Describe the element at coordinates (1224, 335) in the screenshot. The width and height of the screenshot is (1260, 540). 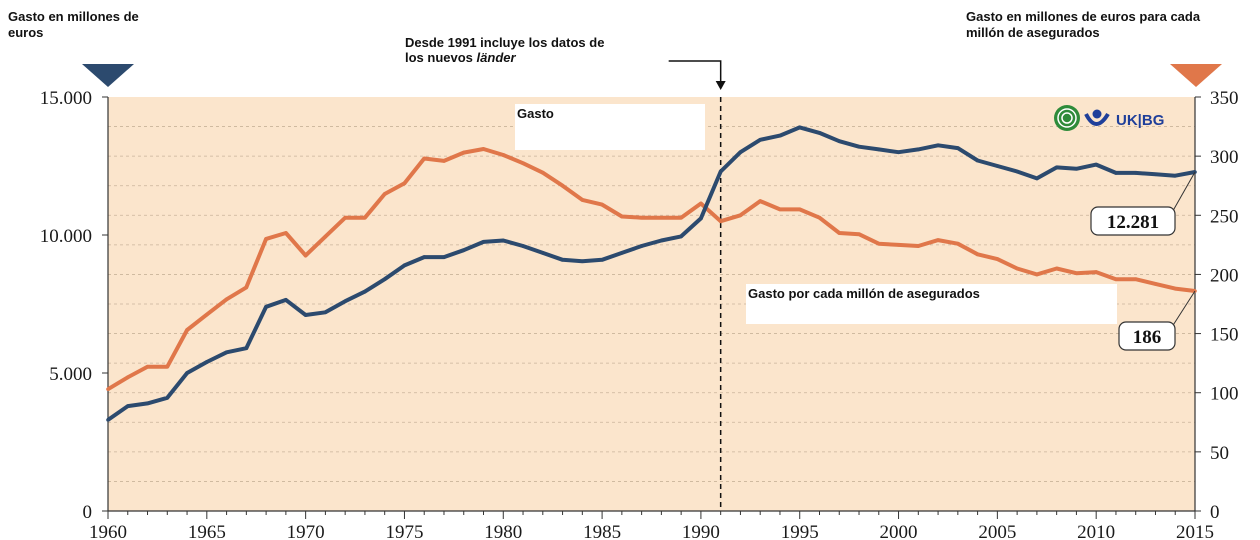
I see `y-right-tick-label: 150` at that location.